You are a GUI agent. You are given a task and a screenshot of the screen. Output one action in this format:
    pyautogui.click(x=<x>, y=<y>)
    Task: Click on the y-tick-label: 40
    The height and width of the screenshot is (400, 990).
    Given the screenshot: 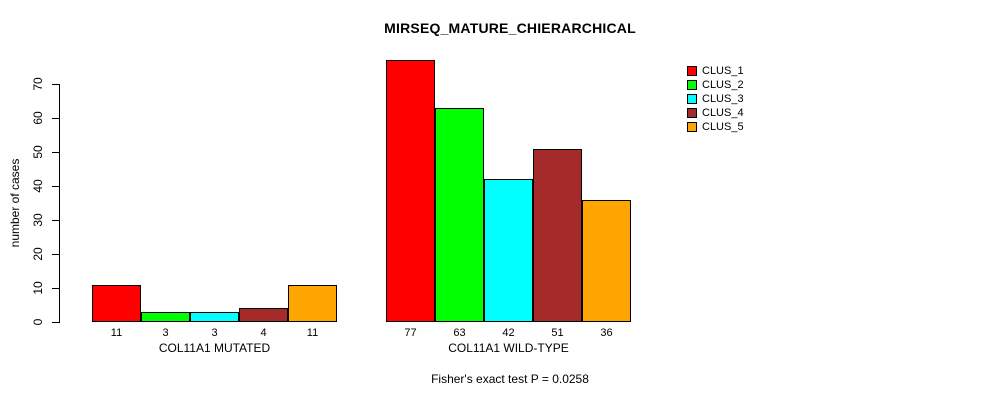 What is the action you would take?
    pyautogui.click(x=38, y=186)
    